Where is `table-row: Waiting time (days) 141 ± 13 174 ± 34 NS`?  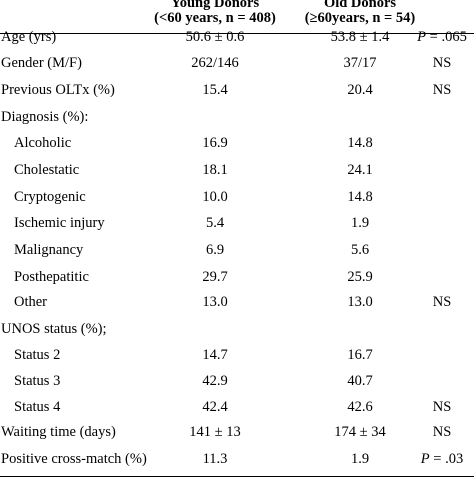
table-row: Waiting time (days) 141 ± 13 174 ± 34 NS is located at coordinates (237, 432).